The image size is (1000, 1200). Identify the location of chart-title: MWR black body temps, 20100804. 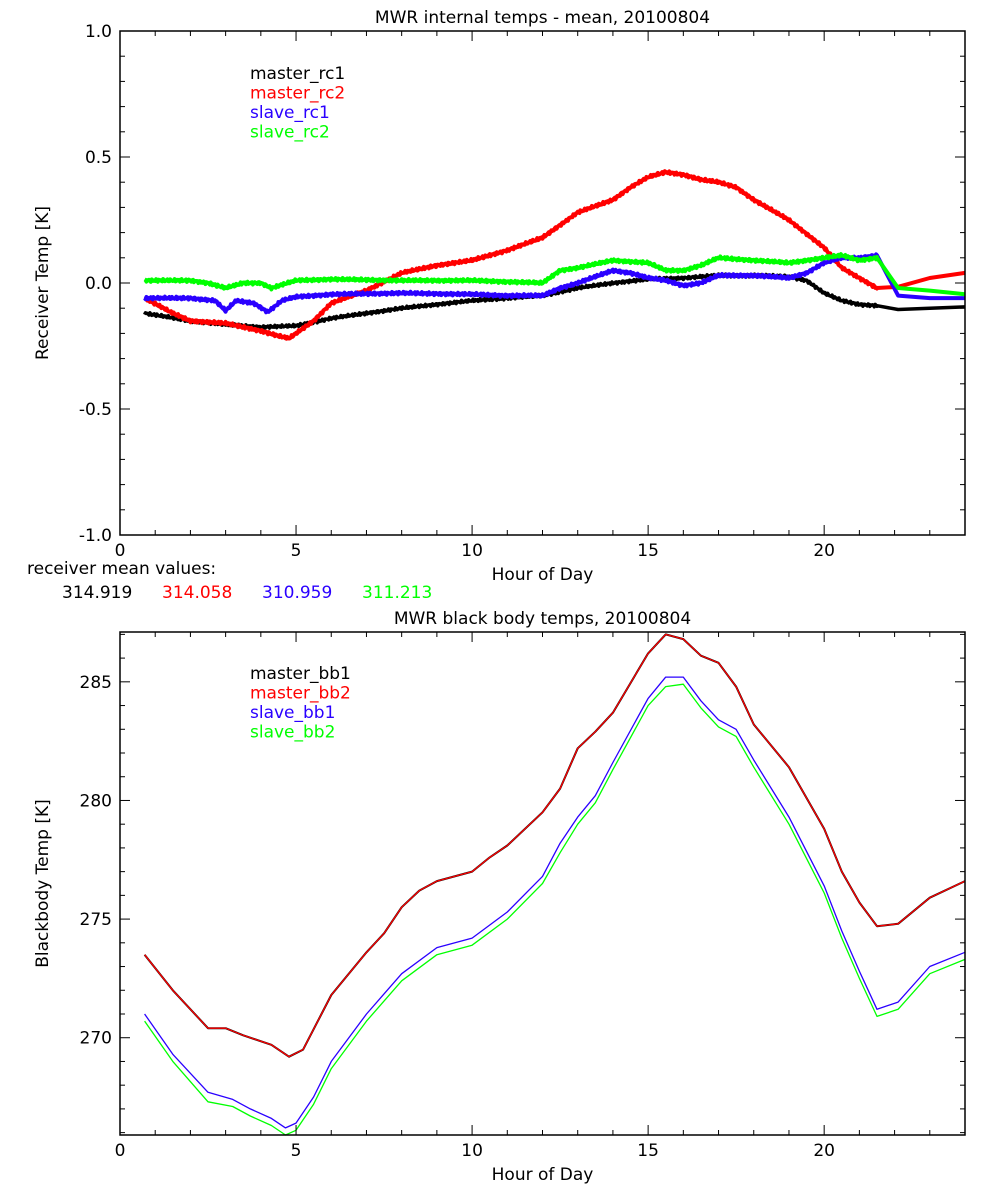
(542, 619).